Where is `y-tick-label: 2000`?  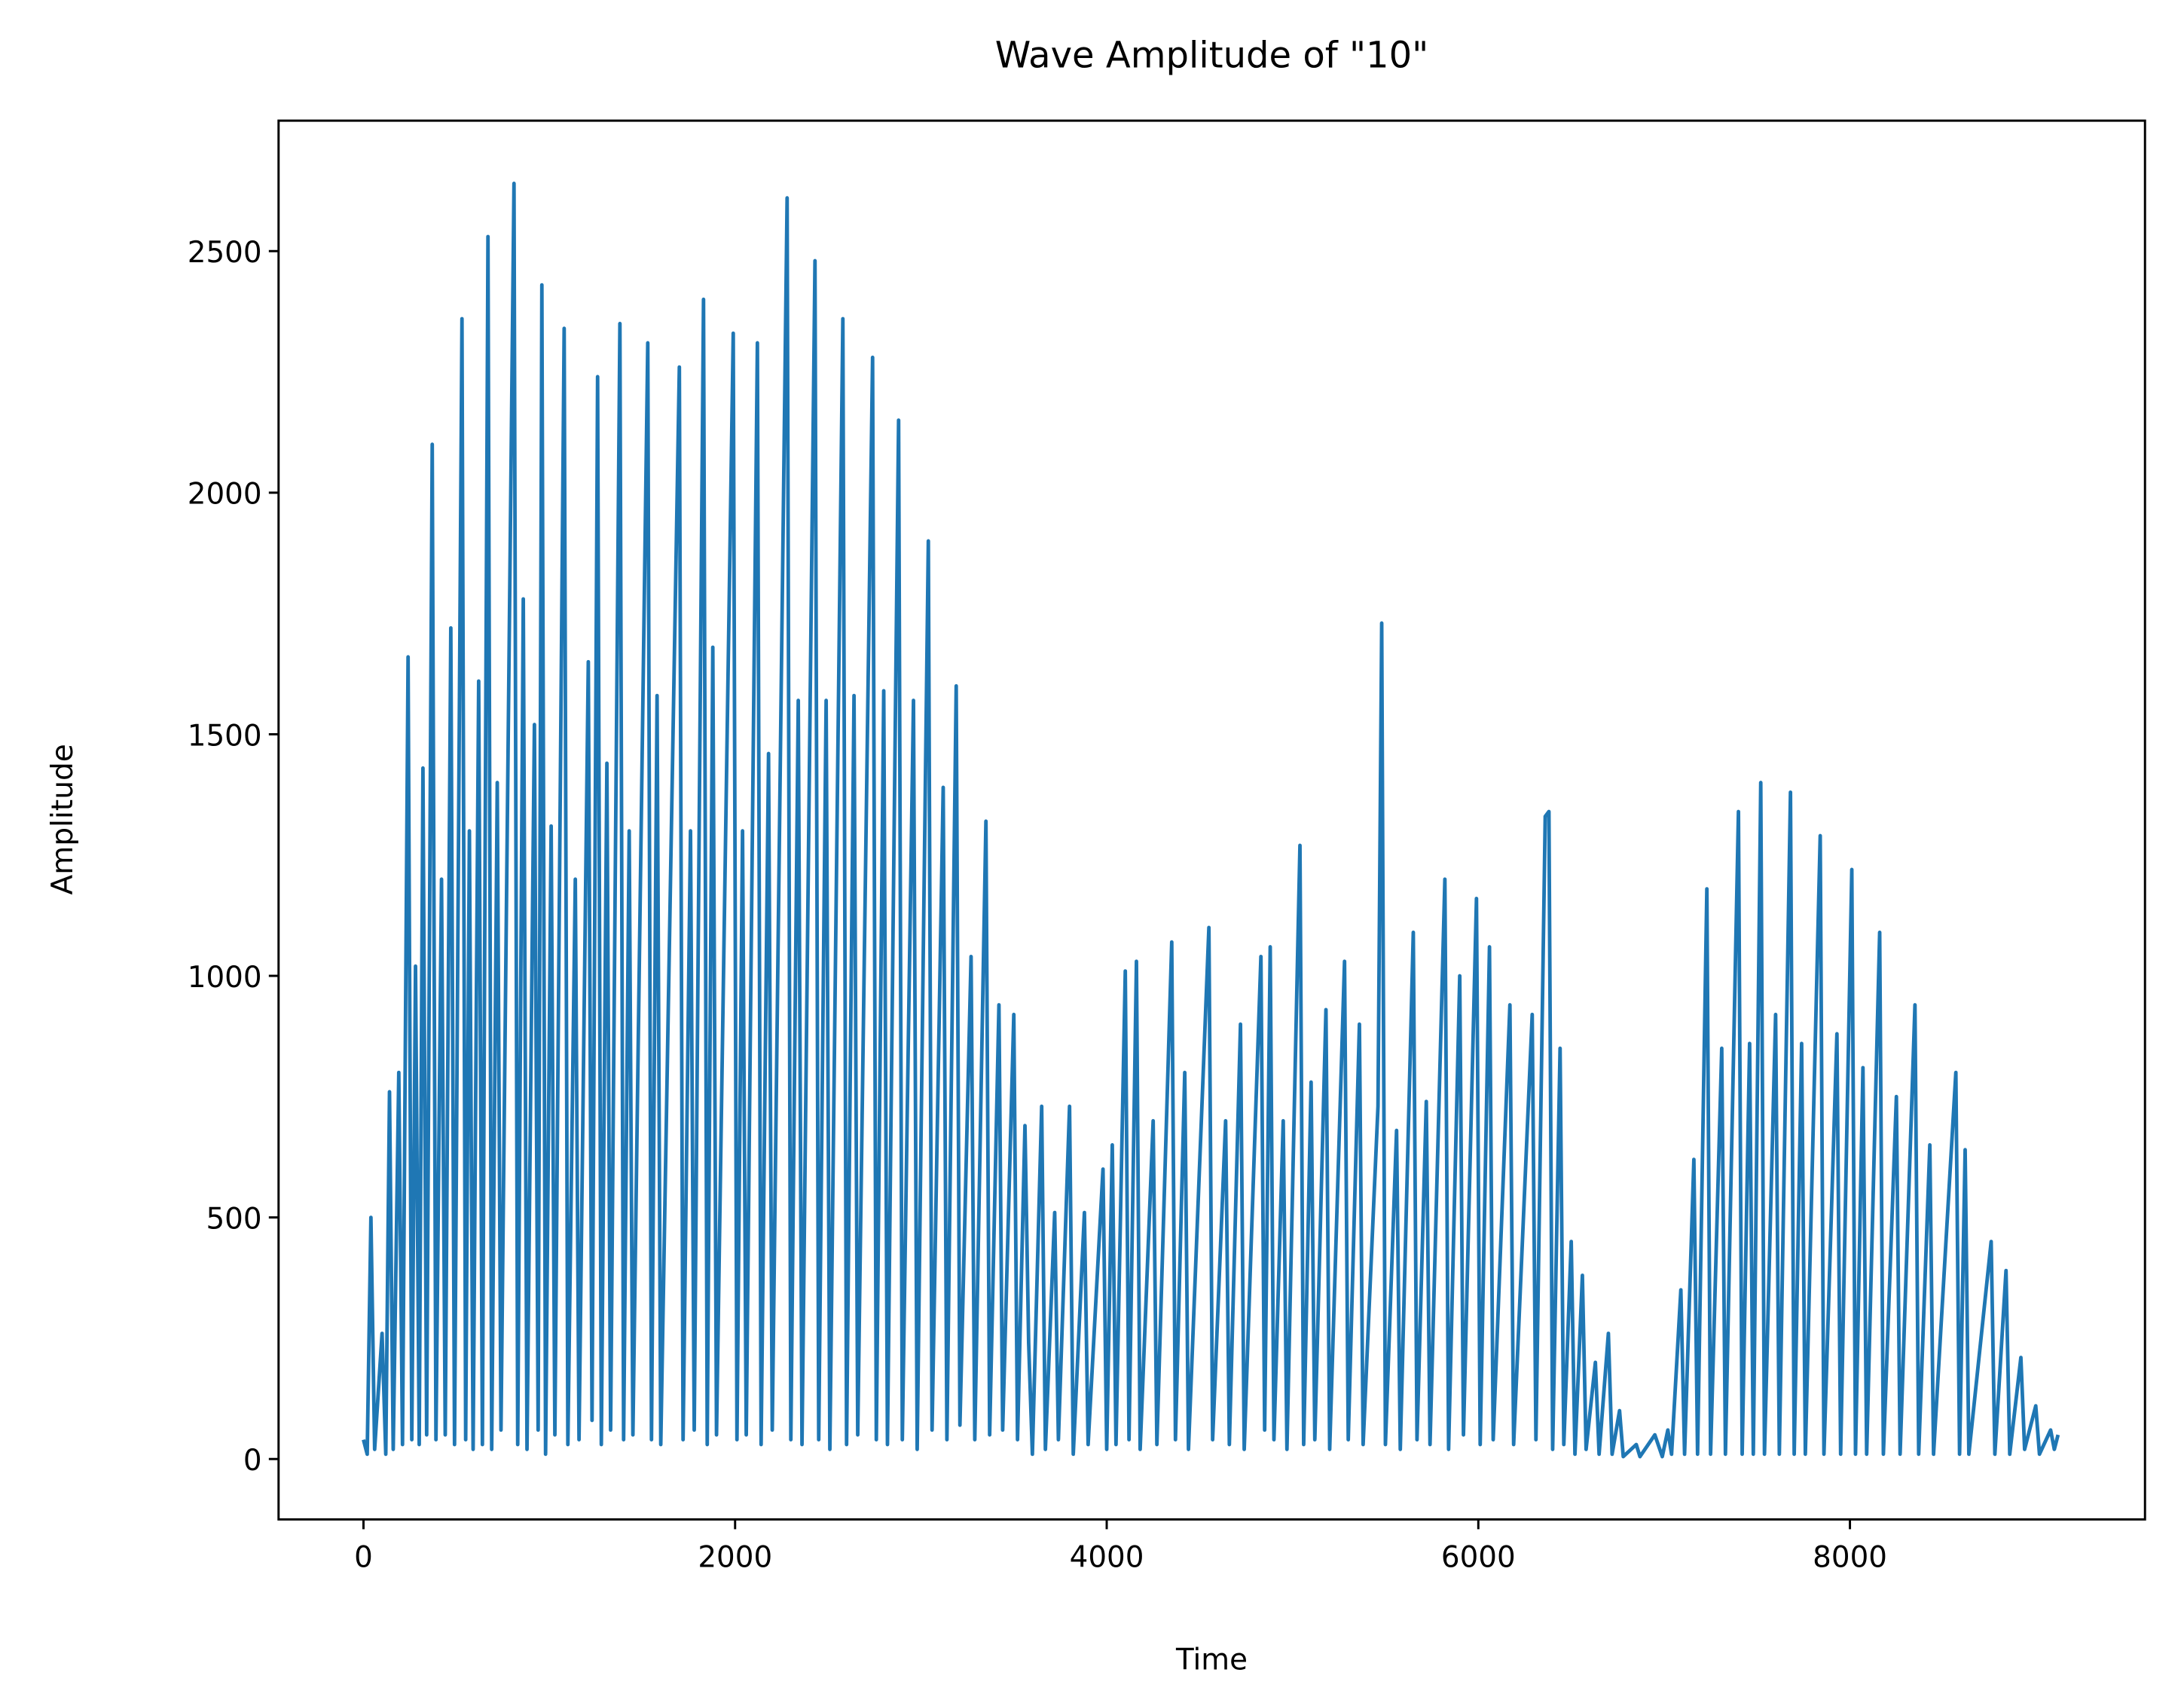 y-tick-label: 2000 is located at coordinates (225, 495).